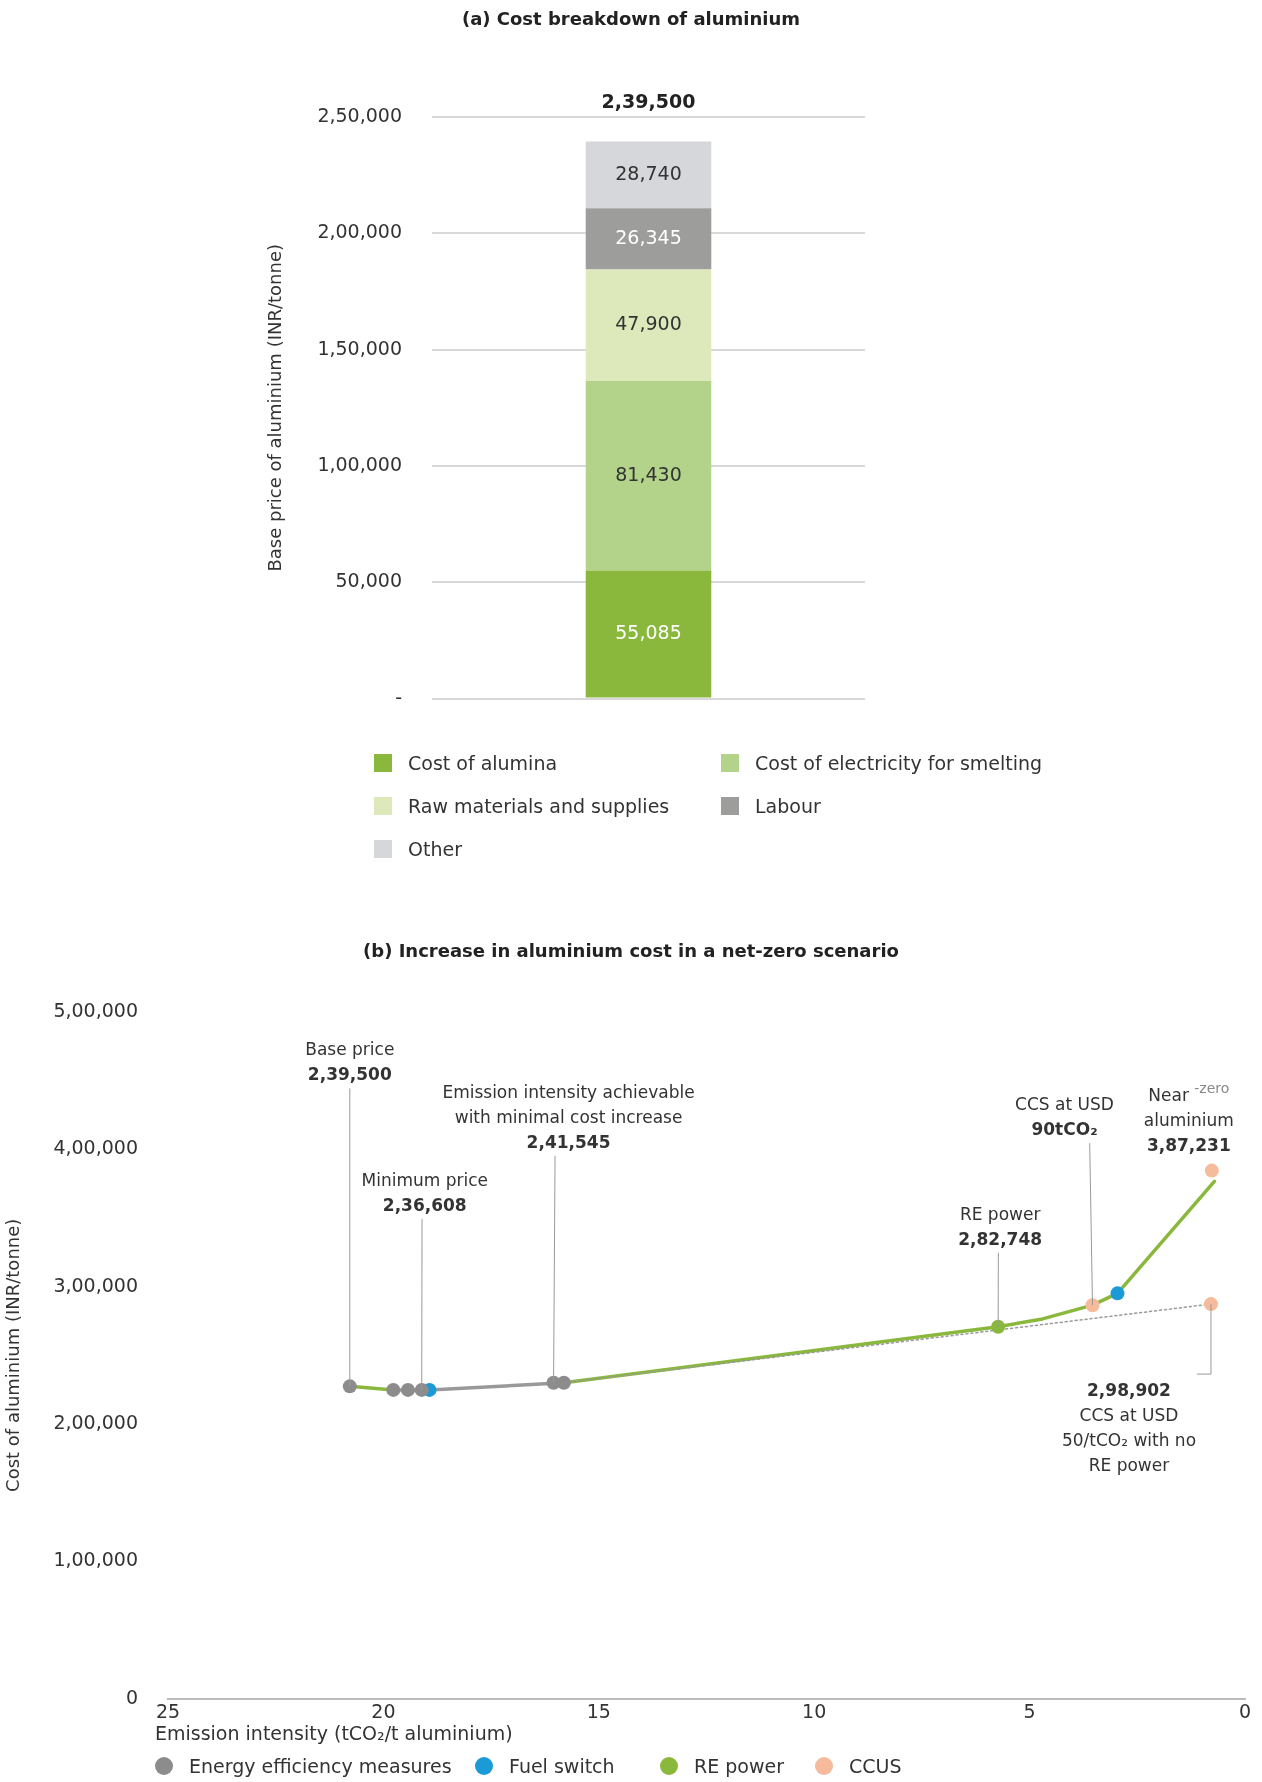 The image size is (1262, 1782). I want to click on legend-label: Fuel switch, so click(562, 1766).